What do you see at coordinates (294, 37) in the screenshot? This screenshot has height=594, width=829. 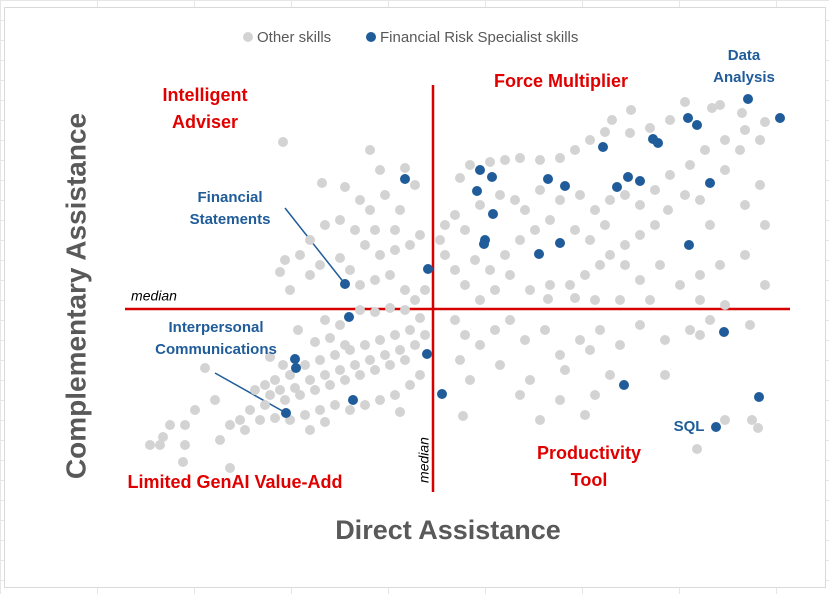 I see `legend-label: Other skills` at bounding box center [294, 37].